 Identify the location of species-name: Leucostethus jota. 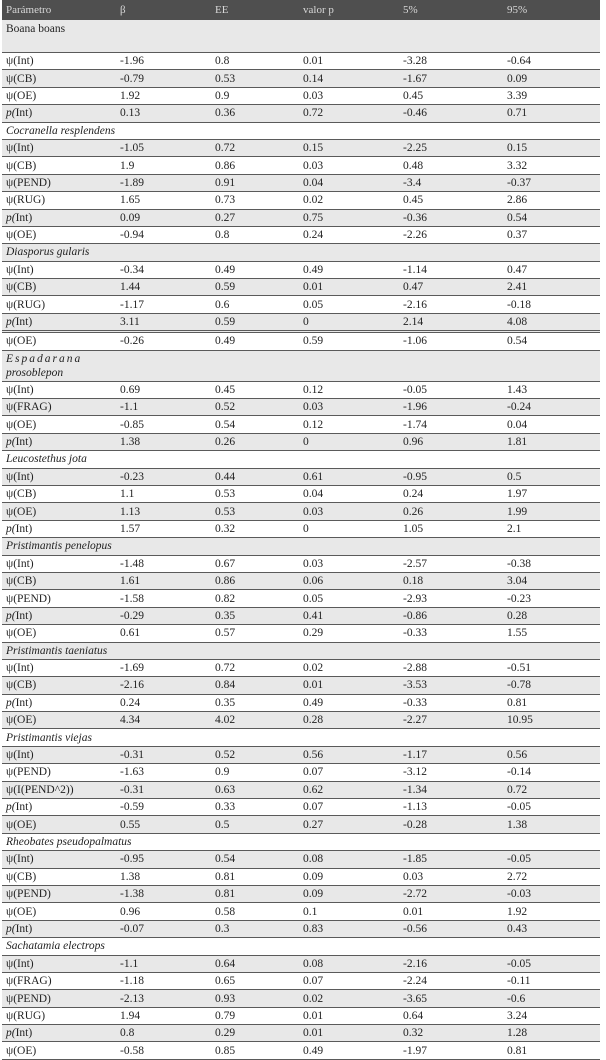
(301, 459).